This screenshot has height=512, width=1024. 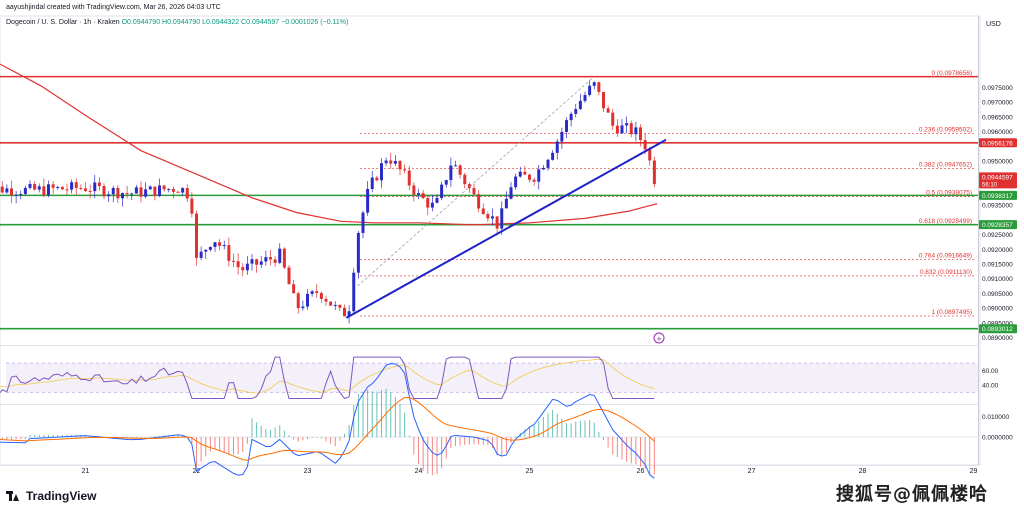 I want to click on x-tick-label: 23, so click(x=308, y=471).